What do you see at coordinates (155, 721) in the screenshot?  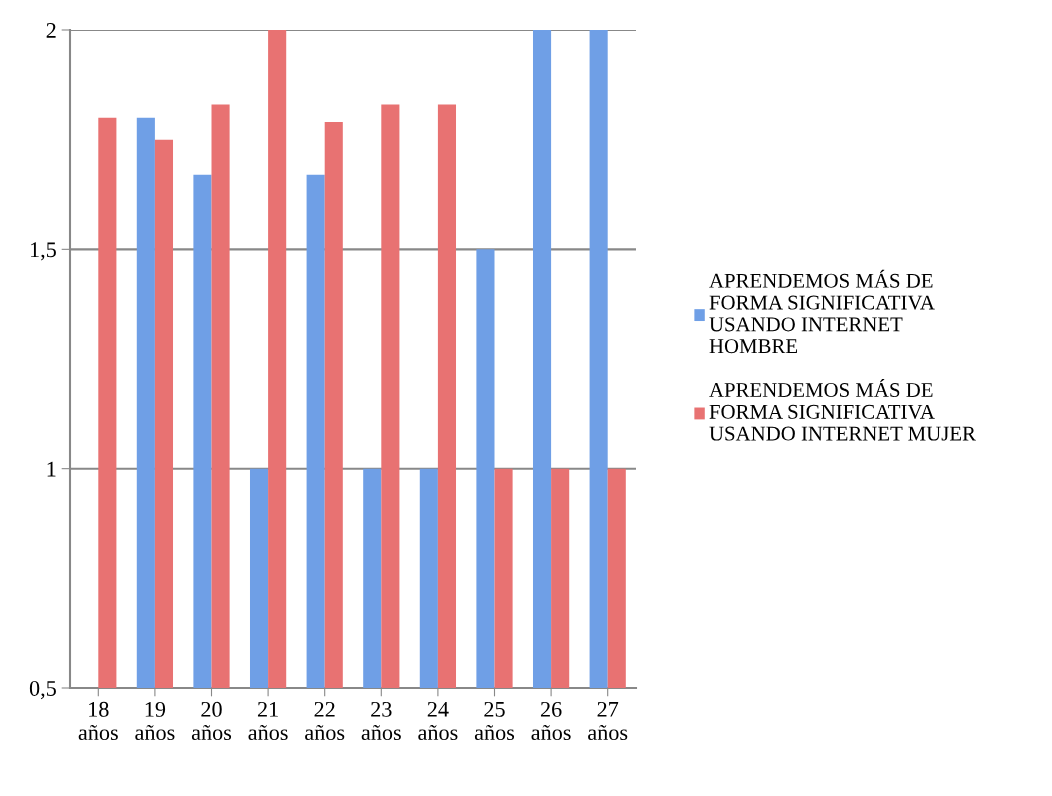 I see `x-tick-label: 19 años` at bounding box center [155, 721].